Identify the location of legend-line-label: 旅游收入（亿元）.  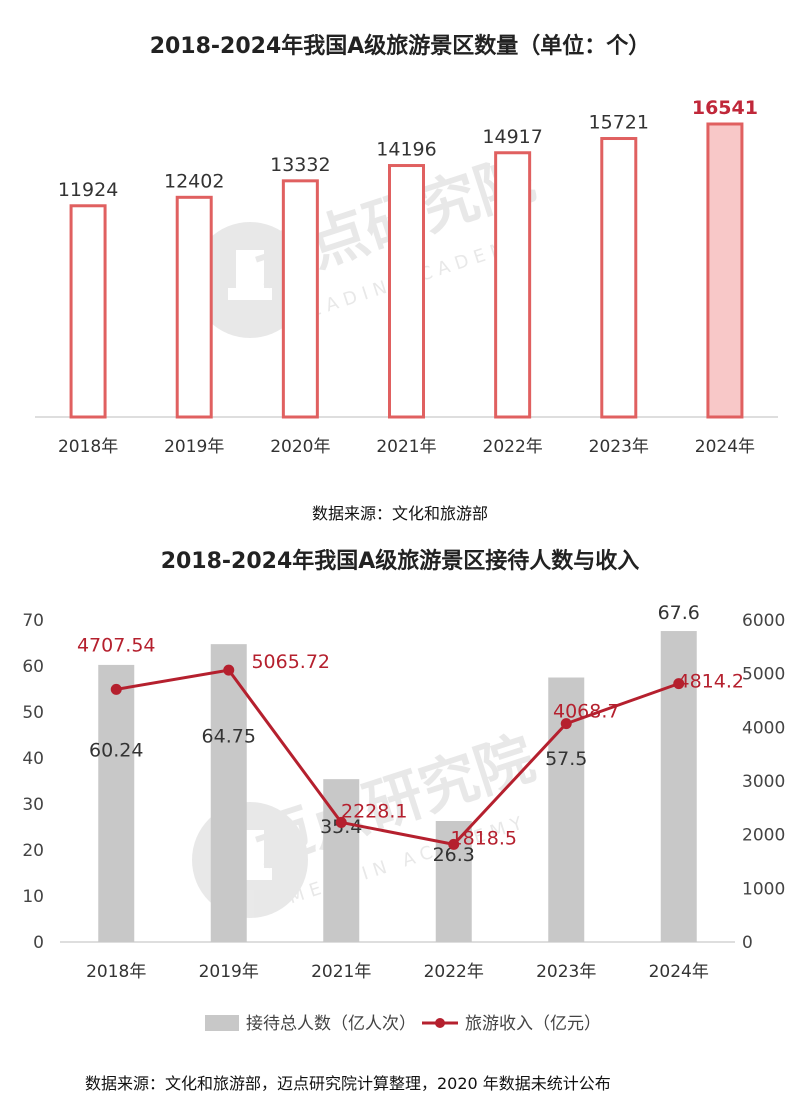
(533, 1024).